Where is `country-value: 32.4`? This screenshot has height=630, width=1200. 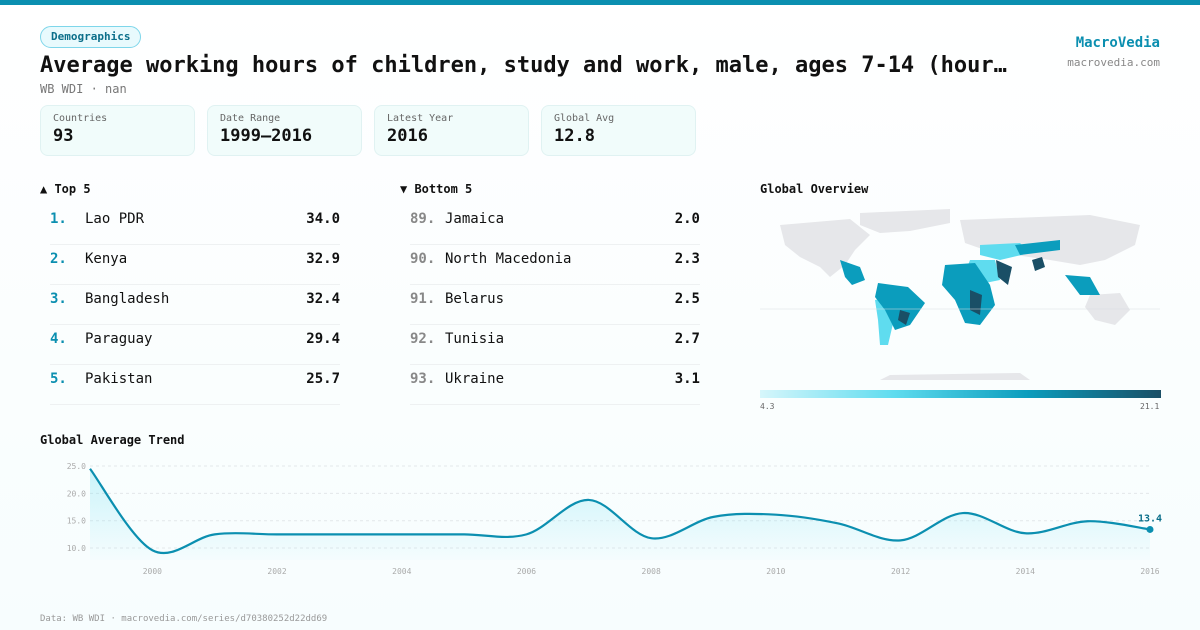 country-value: 32.4 is located at coordinates (323, 299).